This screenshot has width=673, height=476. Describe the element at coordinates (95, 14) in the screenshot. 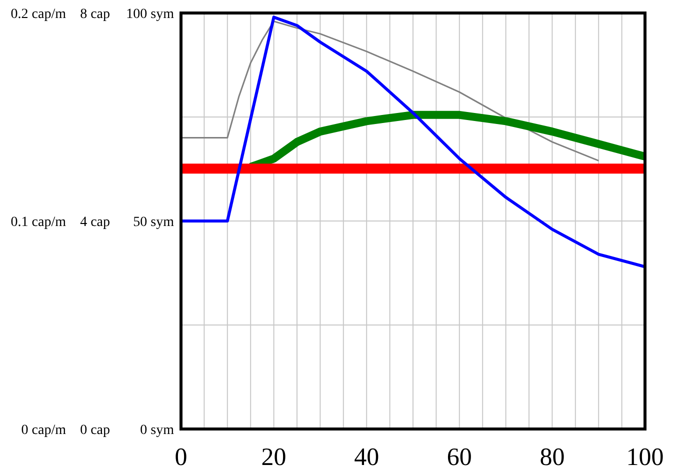

I see `y2-tick-label: 8 cap` at that location.